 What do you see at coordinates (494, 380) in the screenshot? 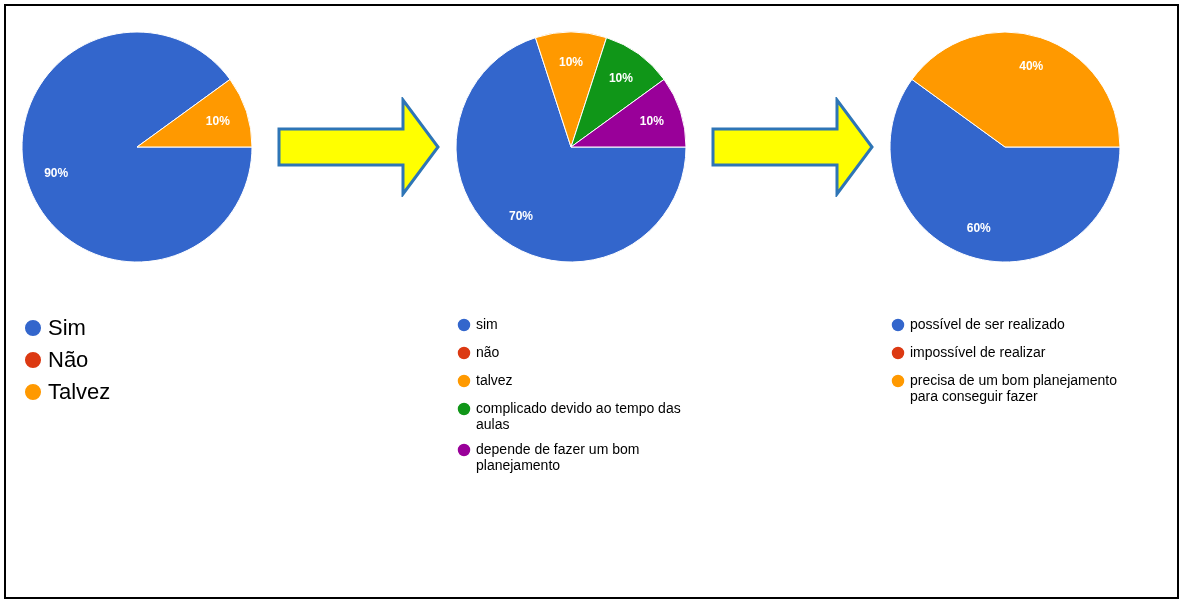
I see `legend-label: talvez` at bounding box center [494, 380].